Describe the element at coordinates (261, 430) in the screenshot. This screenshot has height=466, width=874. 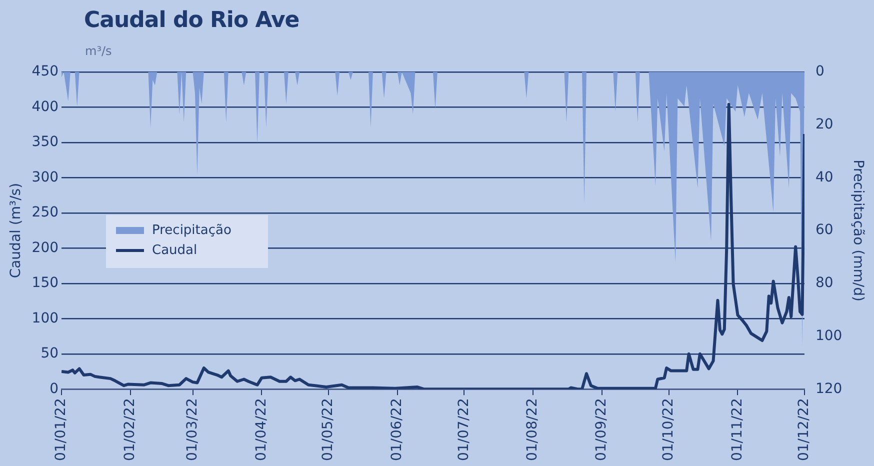
I see `x-tick-label: 01/04/22` at that location.